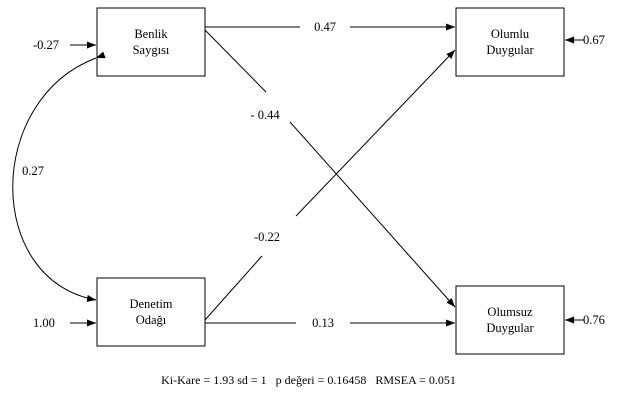 Image resolution: width=617 pixels, height=399 pixels. What do you see at coordinates (151, 320) in the screenshot?
I see `denetim-label-2: Odağı` at bounding box center [151, 320].